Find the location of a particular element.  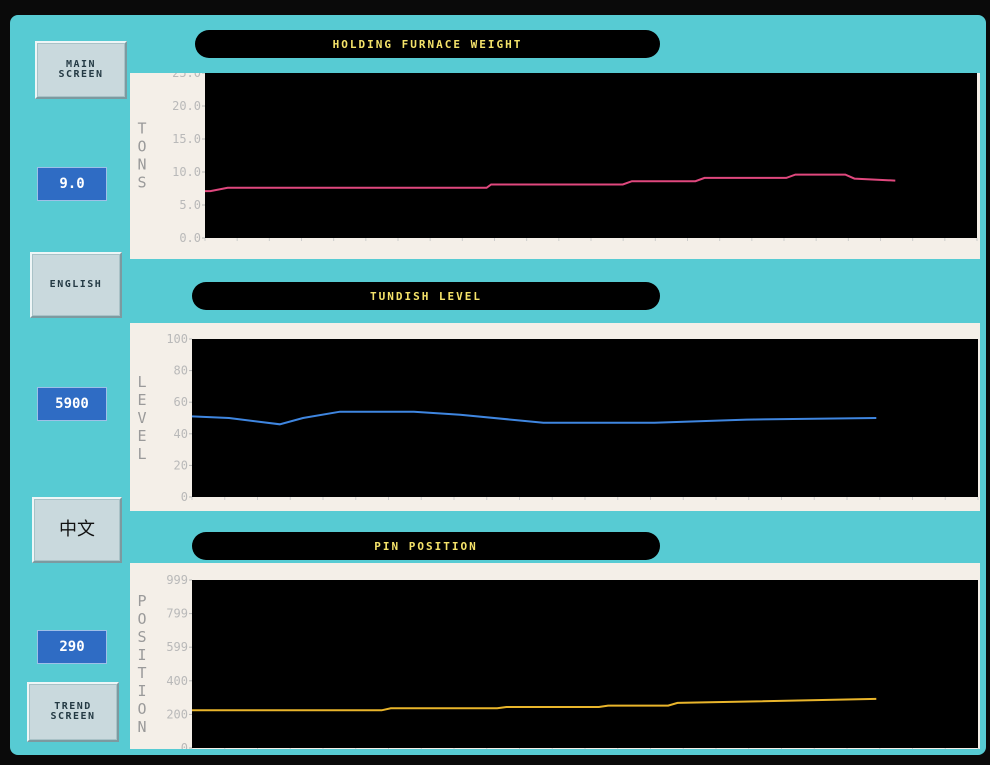

weight-y-tick-label: 10.0 is located at coordinates (186, 172).